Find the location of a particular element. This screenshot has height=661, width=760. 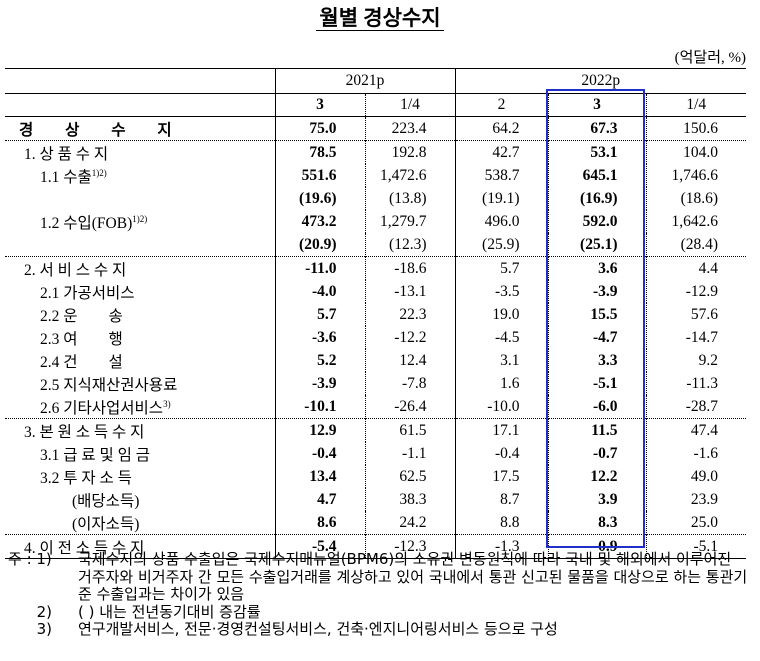

value-cell: (13.8) is located at coordinates (409, 198).